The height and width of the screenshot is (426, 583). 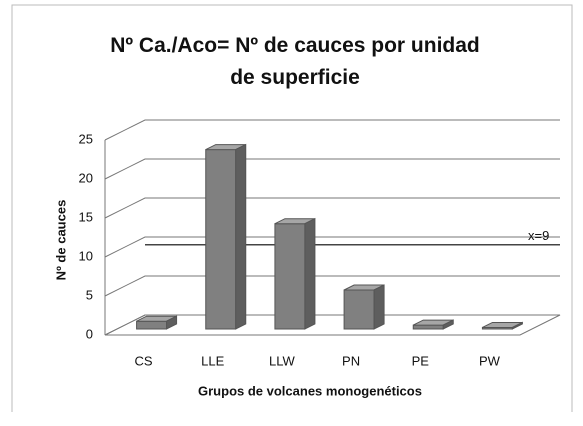 I want to click on reference-label: x=9, so click(x=538, y=235).